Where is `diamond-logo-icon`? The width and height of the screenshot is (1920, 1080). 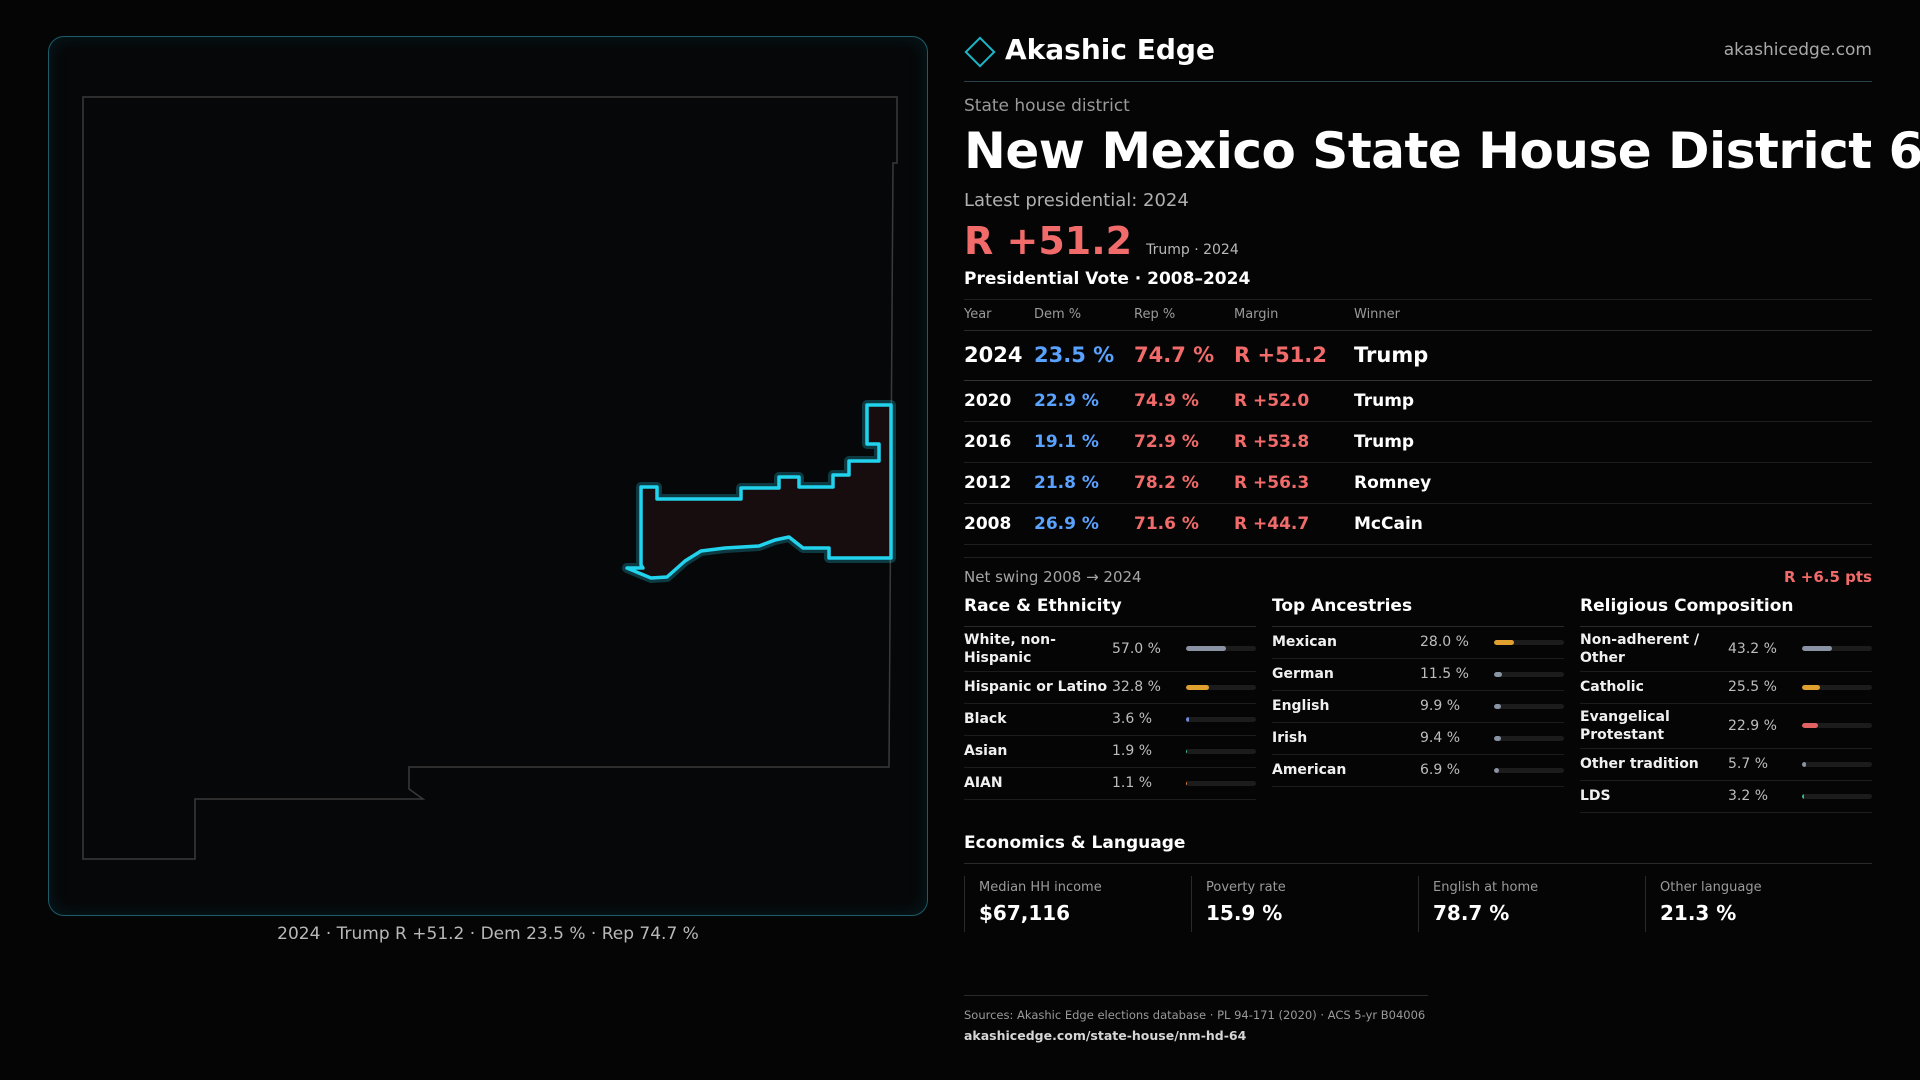 diamond-logo-icon is located at coordinates (980, 51).